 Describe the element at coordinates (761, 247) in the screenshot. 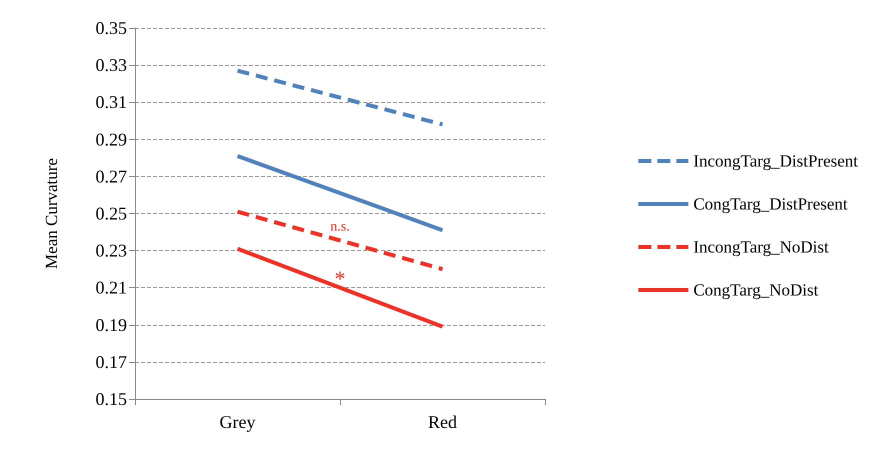

I see `legend-label: IncongTarg_NoDist` at that location.